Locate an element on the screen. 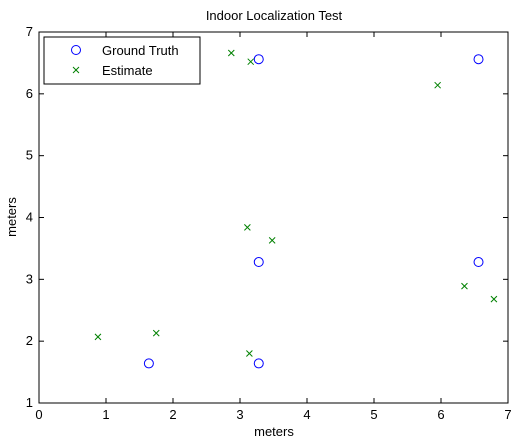 The width and height of the screenshot is (511, 439). legend-label: Ground Truth is located at coordinates (140, 50).